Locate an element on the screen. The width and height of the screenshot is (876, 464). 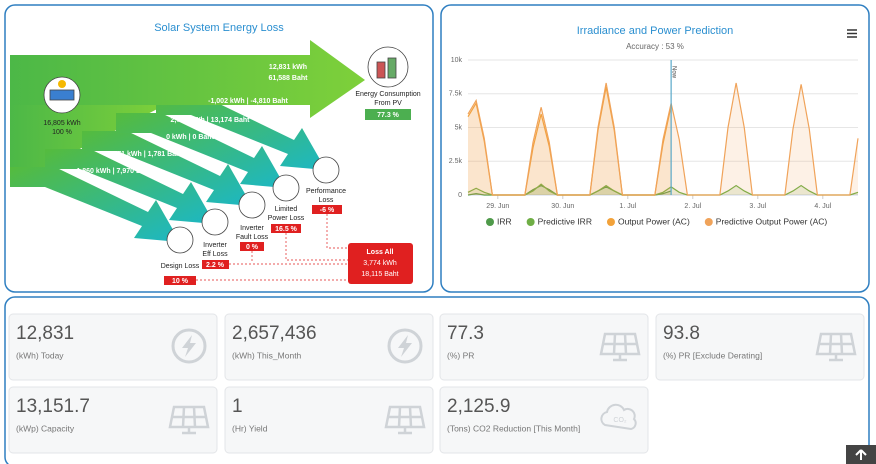
loss-percent: 0 % is located at coordinates (252, 247).